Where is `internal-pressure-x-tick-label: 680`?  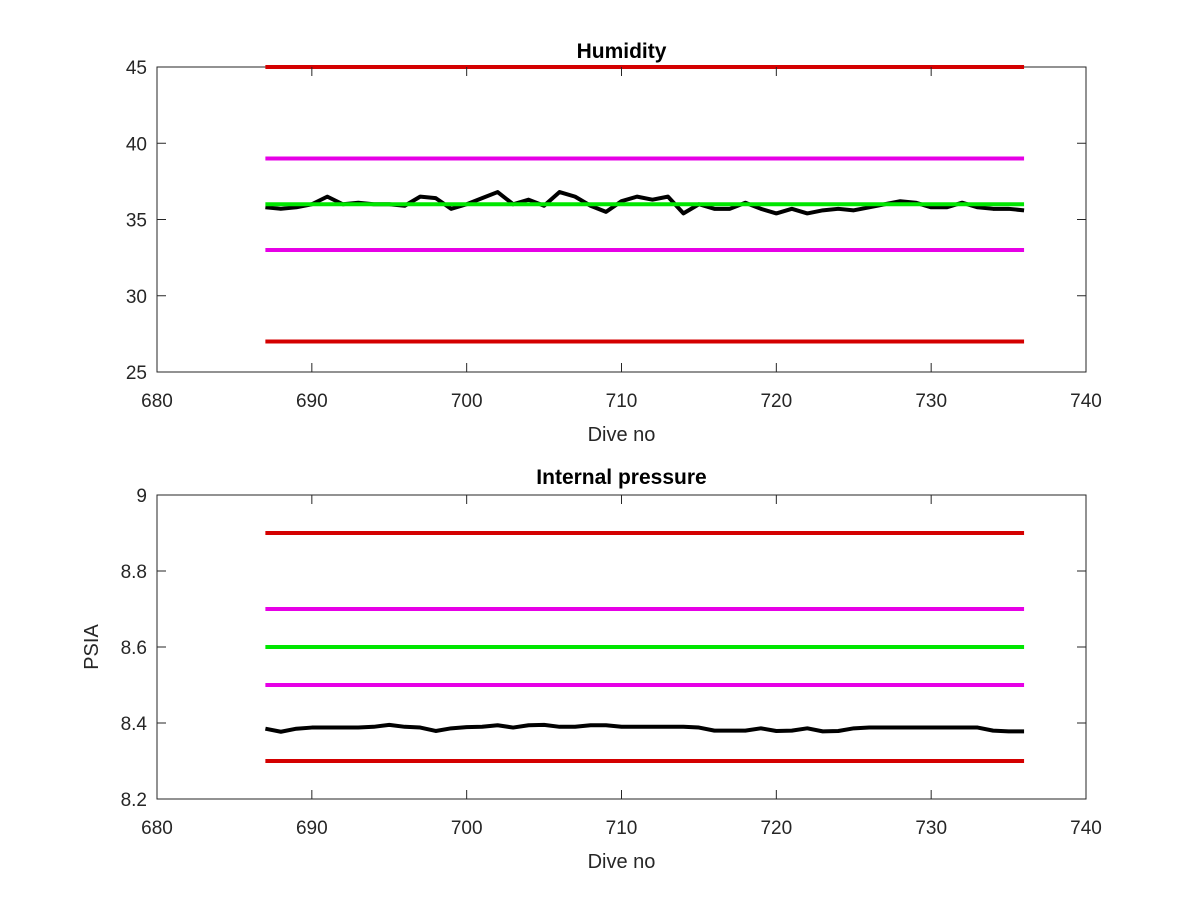 internal-pressure-x-tick-label: 680 is located at coordinates (157, 828).